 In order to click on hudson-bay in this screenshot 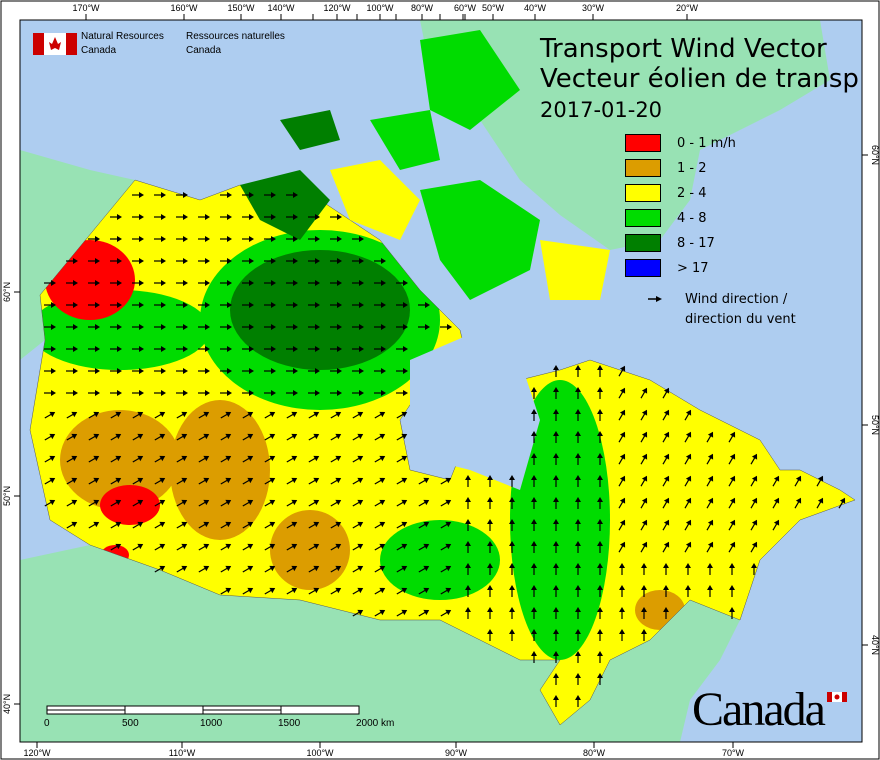, I will do `click(475, 410)`.